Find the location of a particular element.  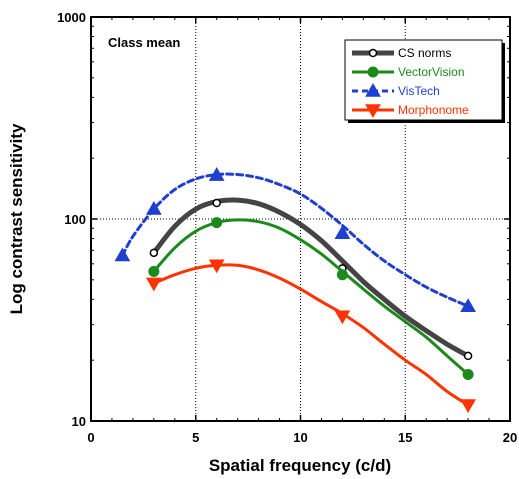

x-tick-label: 10 is located at coordinates (300, 437).